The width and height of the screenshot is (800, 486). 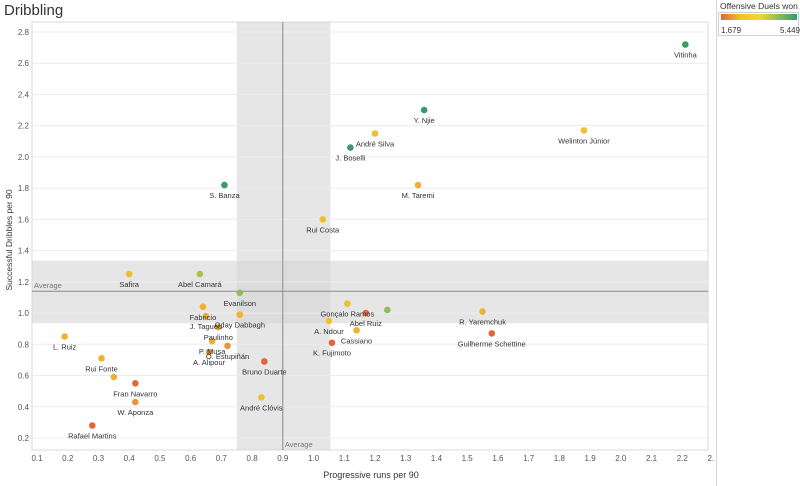 What do you see at coordinates (347, 314) in the screenshot?
I see `point-label: Gonçalo Ramos` at bounding box center [347, 314].